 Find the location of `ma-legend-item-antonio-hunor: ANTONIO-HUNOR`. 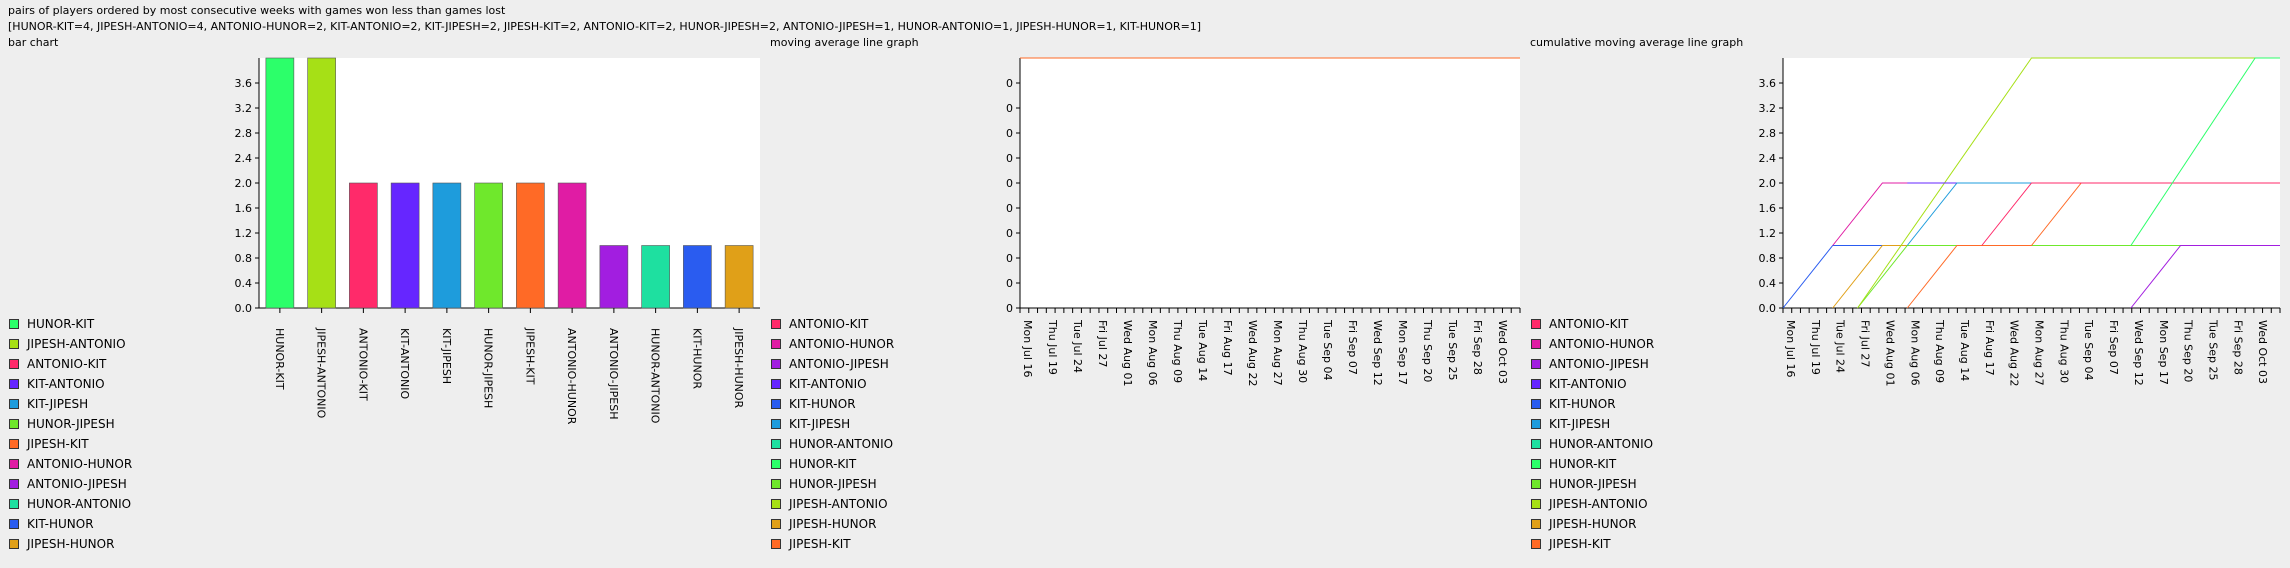

ma-legend-item-antonio-hunor: ANTONIO-HUNOR is located at coordinates (832, 344).